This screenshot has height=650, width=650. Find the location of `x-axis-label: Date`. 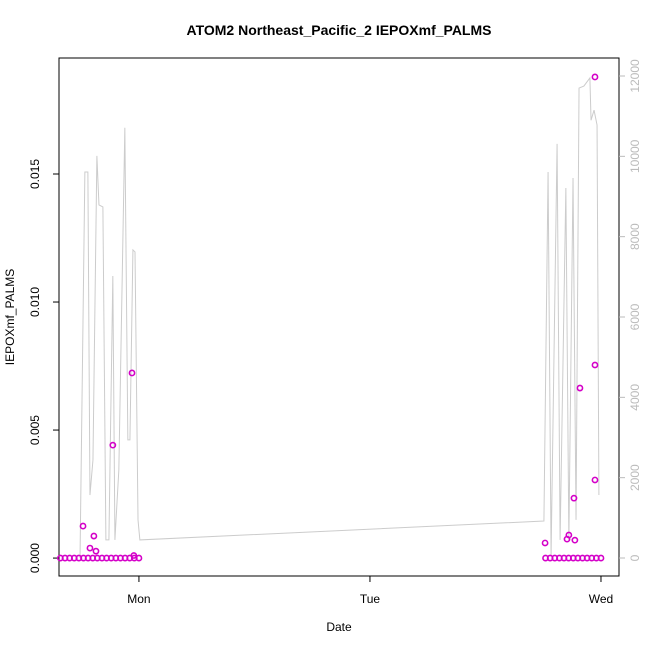

x-axis-label: Date is located at coordinates (339, 627).